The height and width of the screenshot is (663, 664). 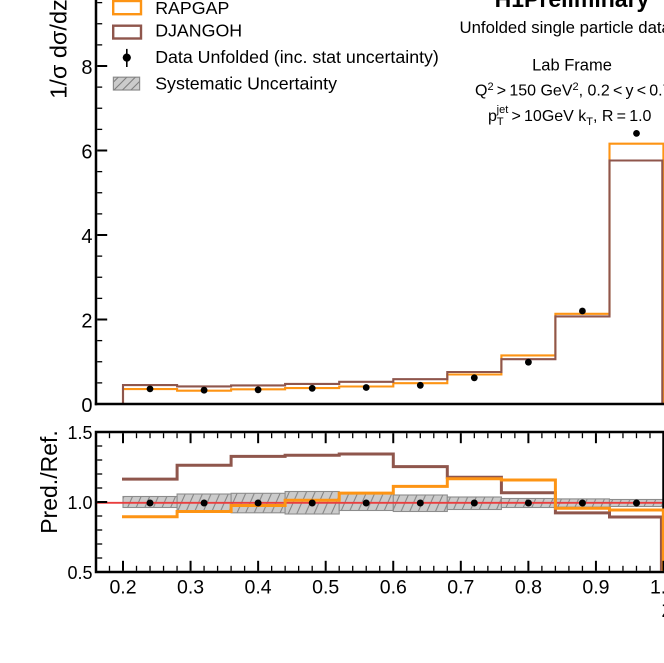 What do you see at coordinates (59, 49) in the screenshot?
I see `svg-text: 1/σ dσ/dz` at bounding box center [59, 49].